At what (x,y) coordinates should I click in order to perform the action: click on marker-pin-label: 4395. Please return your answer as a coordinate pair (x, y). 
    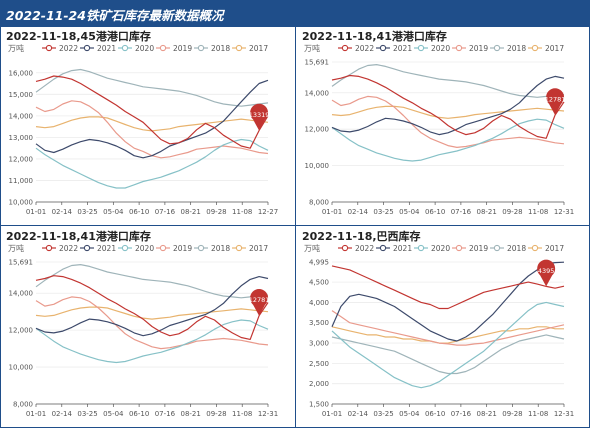
    Looking at the image, I should click on (546, 271).